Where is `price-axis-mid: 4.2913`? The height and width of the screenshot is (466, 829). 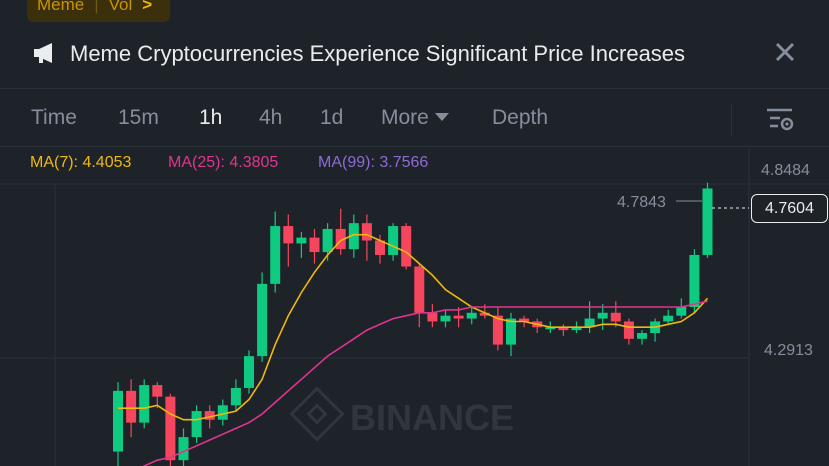
price-axis-mid: 4.2913 is located at coordinates (788, 350).